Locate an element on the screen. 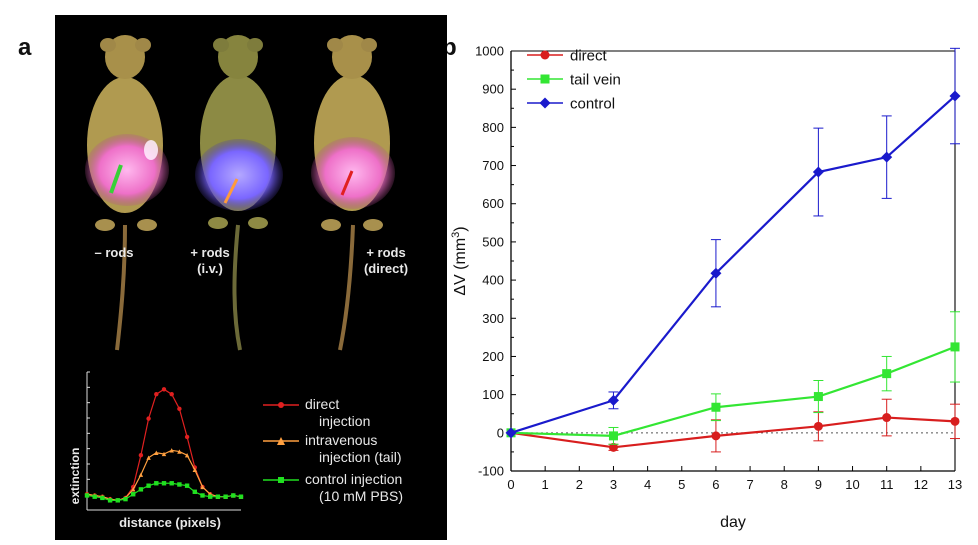  mouse-1-label: – rods is located at coordinates (114, 253).